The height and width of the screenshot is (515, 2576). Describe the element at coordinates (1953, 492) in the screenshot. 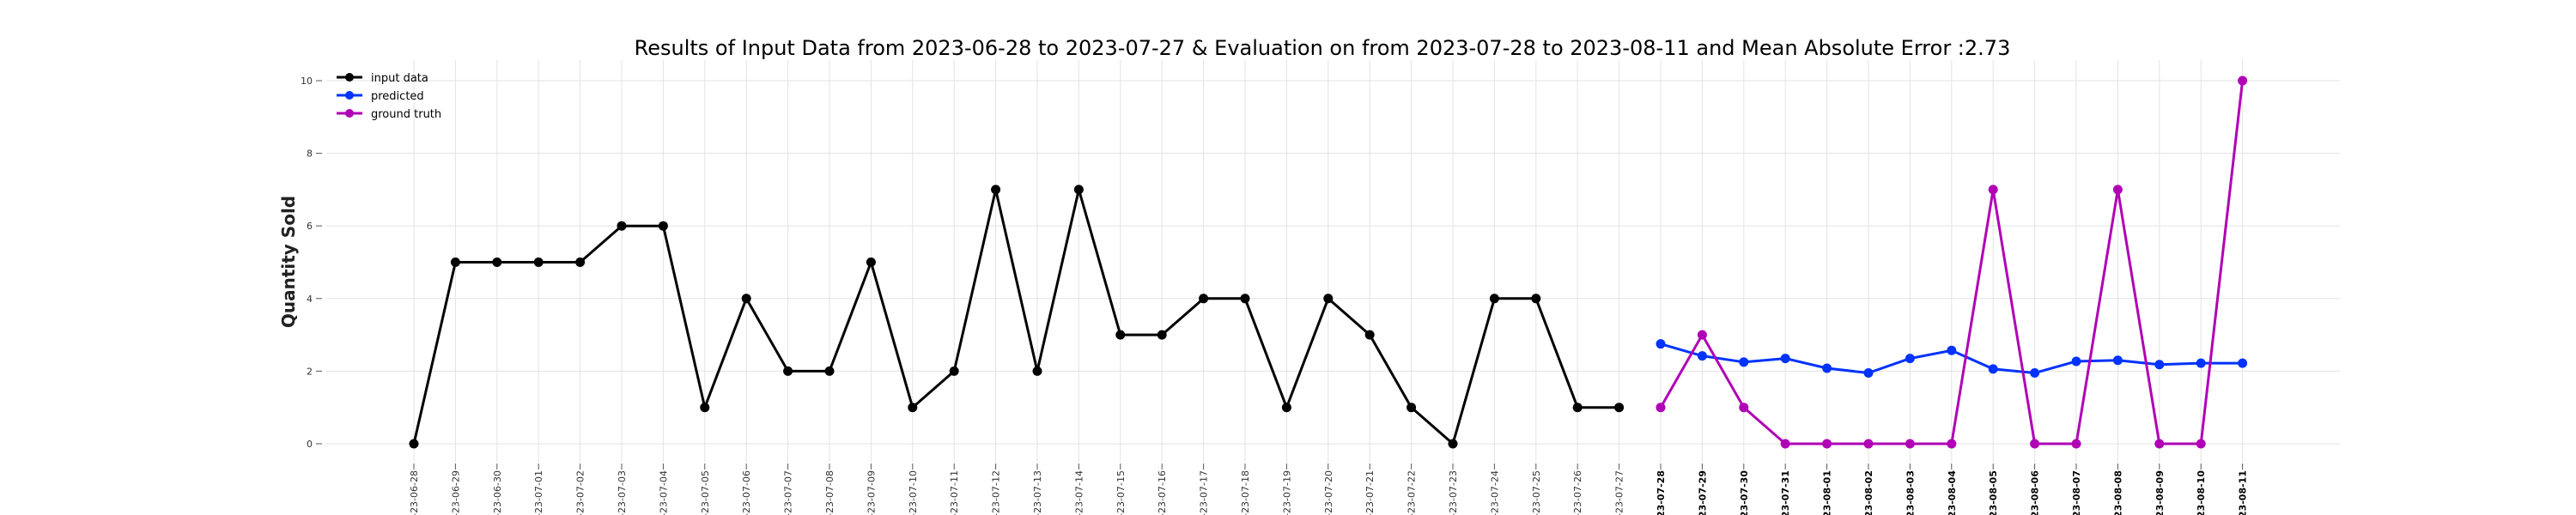

I see `x-tick-label: -23-08-04` at that location.